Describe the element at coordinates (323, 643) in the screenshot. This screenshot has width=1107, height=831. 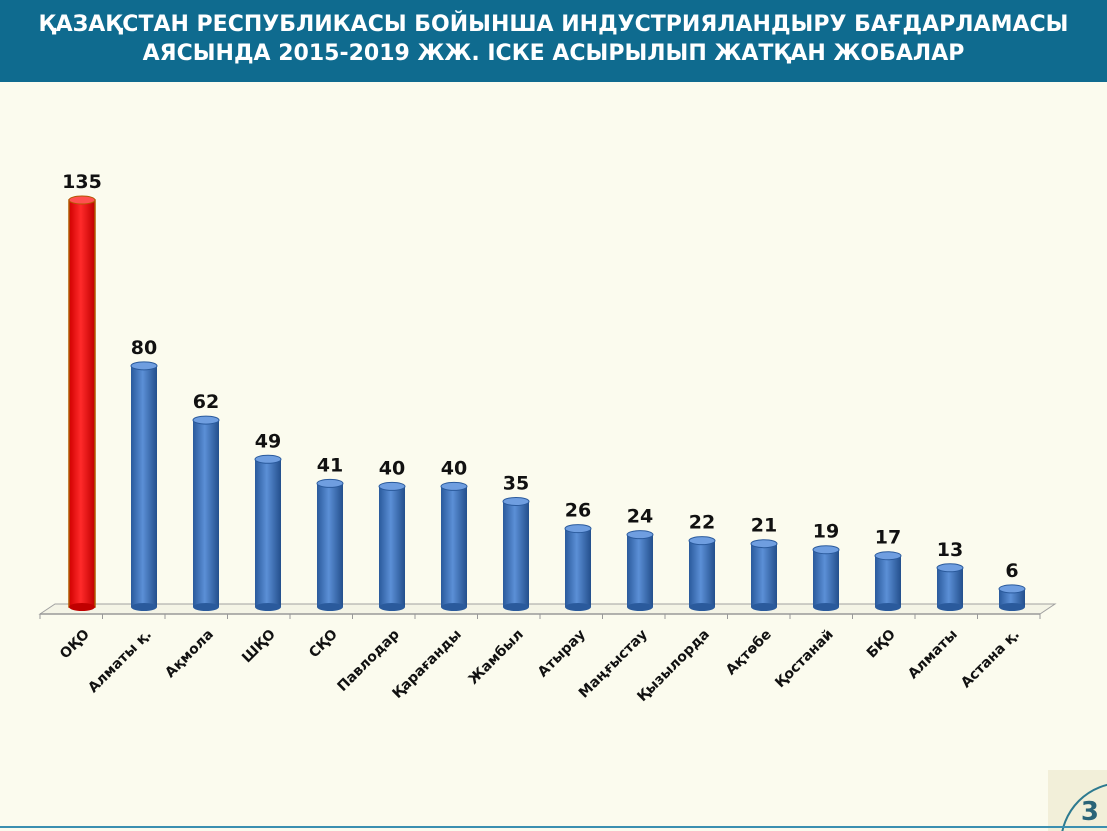
I see `x-tick-label: СҚО` at that location.